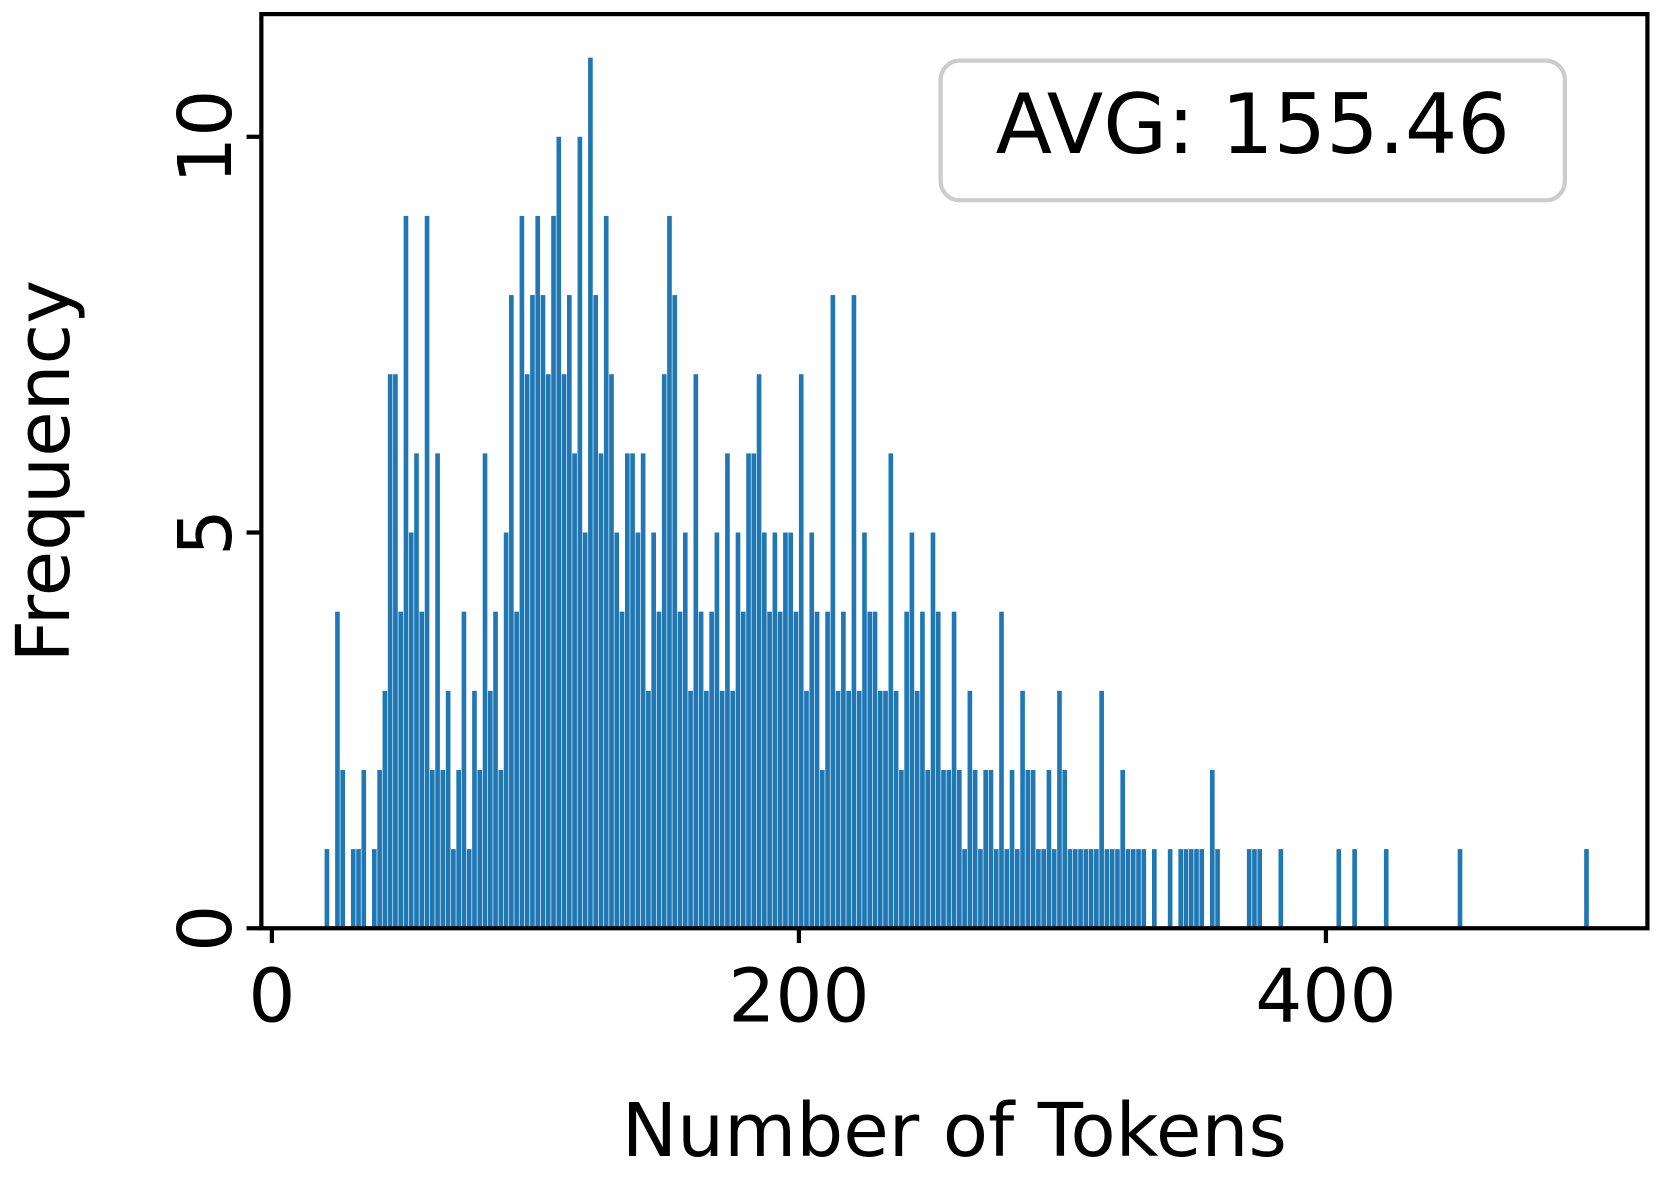 The width and height of the screenshot is (1658, 1191). I want to click on x-axis-label: Number of Tokens, so click(954, 1131).